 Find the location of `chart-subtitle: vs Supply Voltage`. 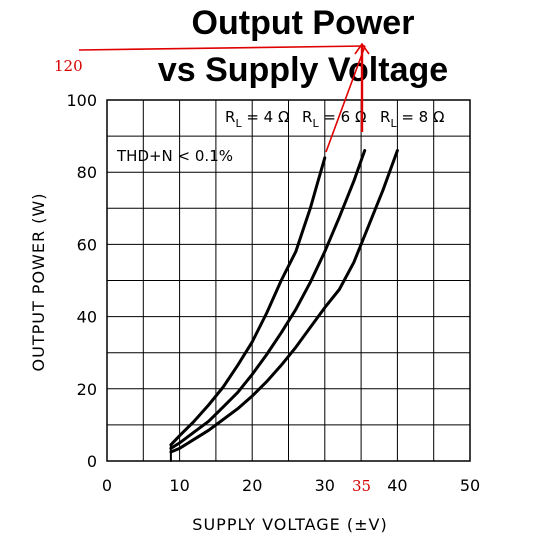

chart-subtitle: vs Supply Voltage is located at coordinates (303, 70).